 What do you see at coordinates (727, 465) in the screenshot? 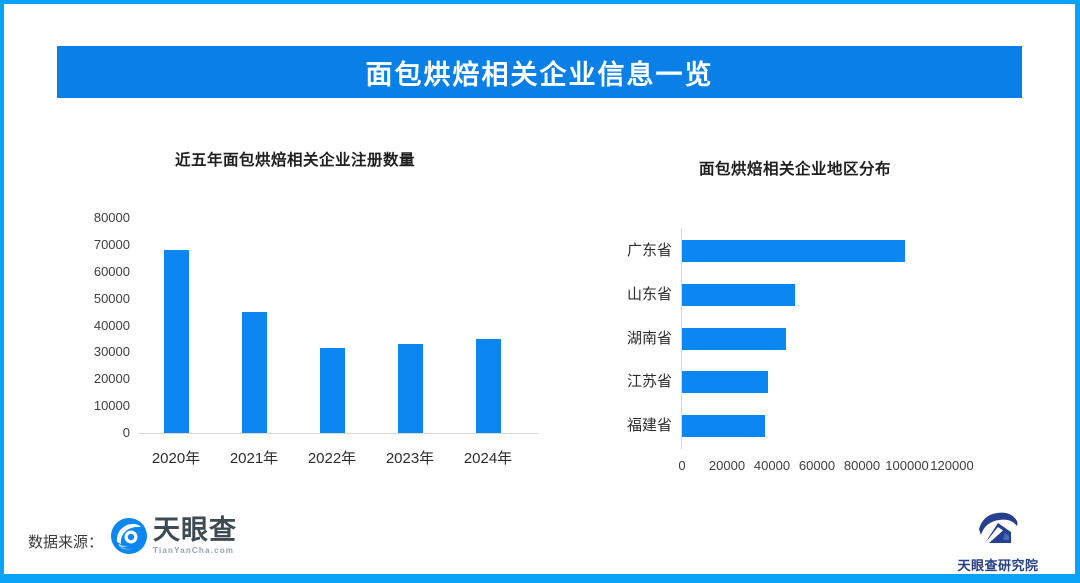
I see `x-axis-tick-label: 20000` at bounding box center [727, 465].